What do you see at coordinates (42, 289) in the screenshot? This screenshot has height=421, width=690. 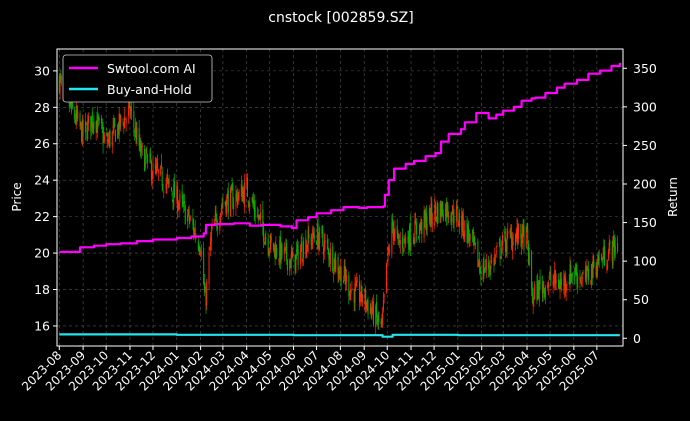 I see `y-tick-label: 18` at bounding box center [42, 289].